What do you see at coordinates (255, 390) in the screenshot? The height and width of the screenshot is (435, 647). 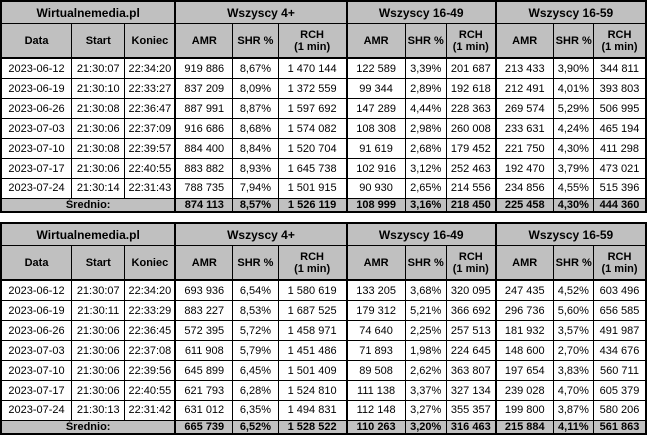 I see `table-cell: 6,28%` at bounding box center [255, 390].